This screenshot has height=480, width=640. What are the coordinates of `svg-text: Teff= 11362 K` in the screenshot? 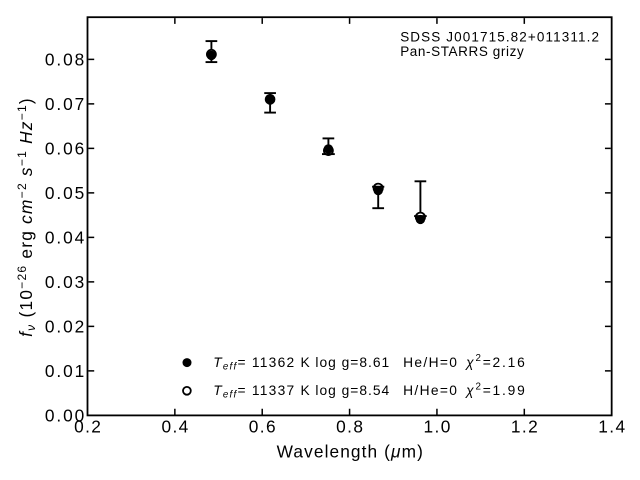 It's located at (262, 364).